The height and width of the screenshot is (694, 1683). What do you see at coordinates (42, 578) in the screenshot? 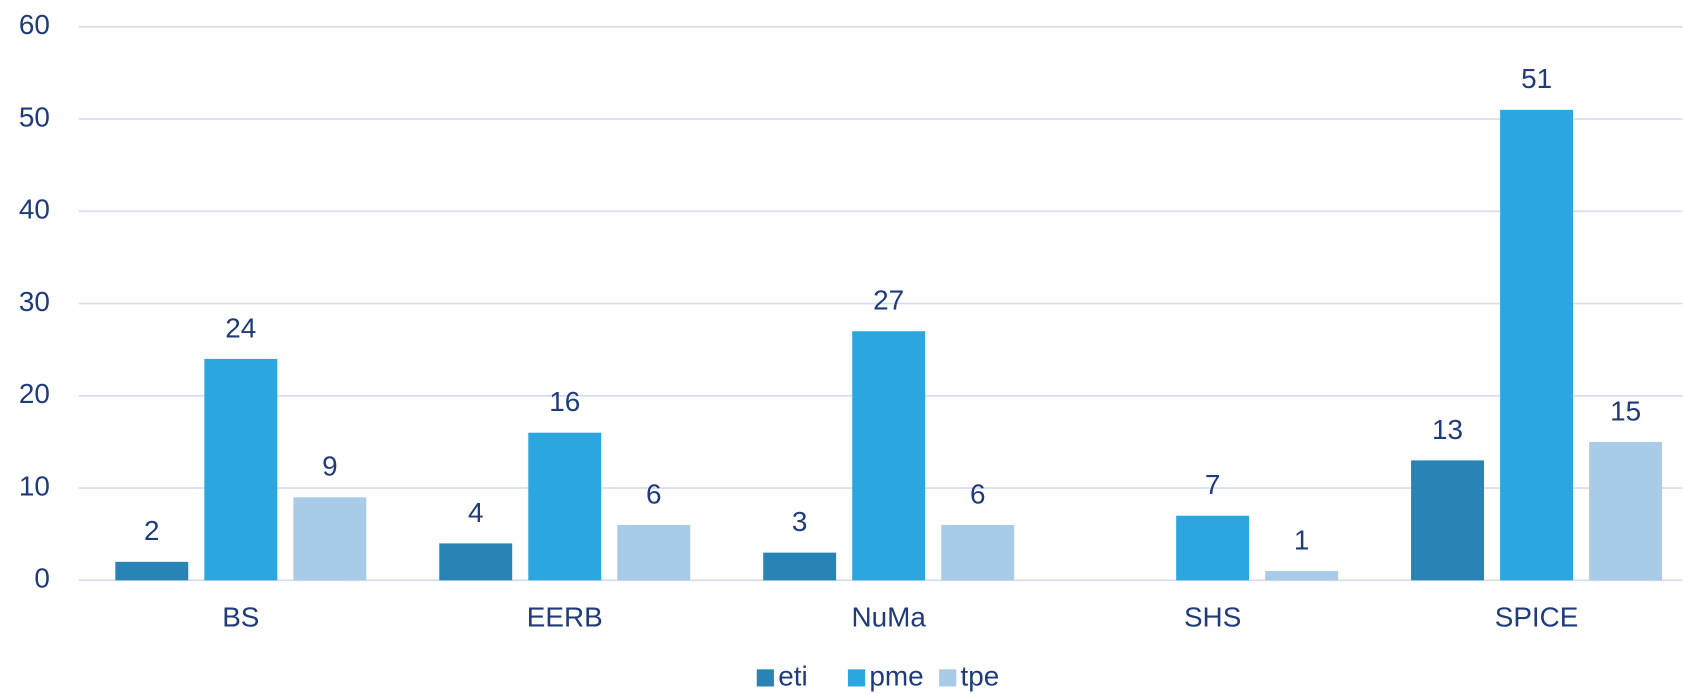
I see `y-tick-label: 0` at bounding box center [42, 578].